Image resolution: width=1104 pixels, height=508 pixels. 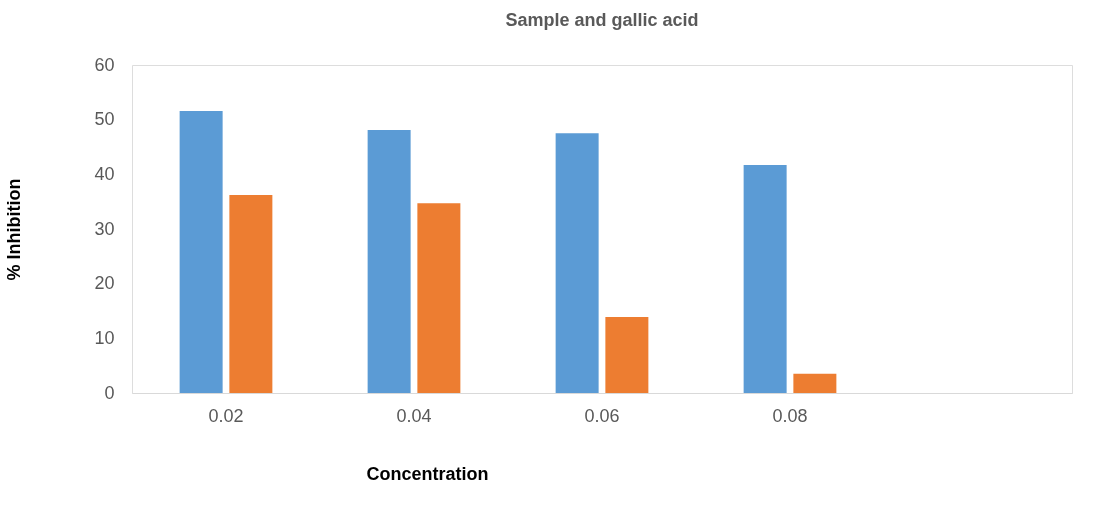 What do you see at coordinates (104, 64) in the screenshot?
I see `y-tick-label: 60` at bounding box center [104, 64].